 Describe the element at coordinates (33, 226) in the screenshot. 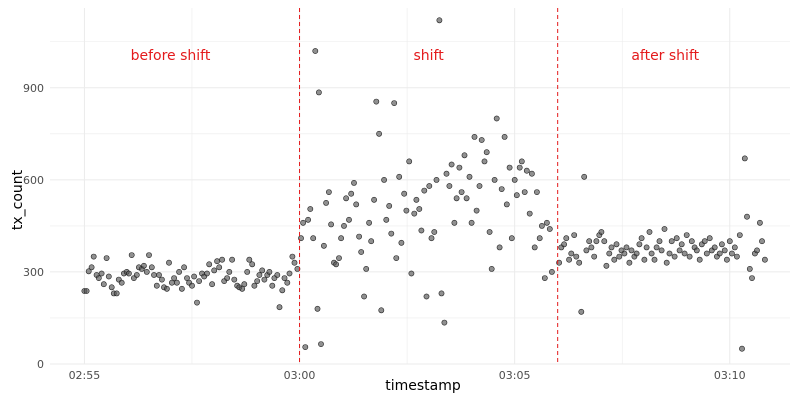

I see `y-axis-ticks: 0 300 600 900` at that location.